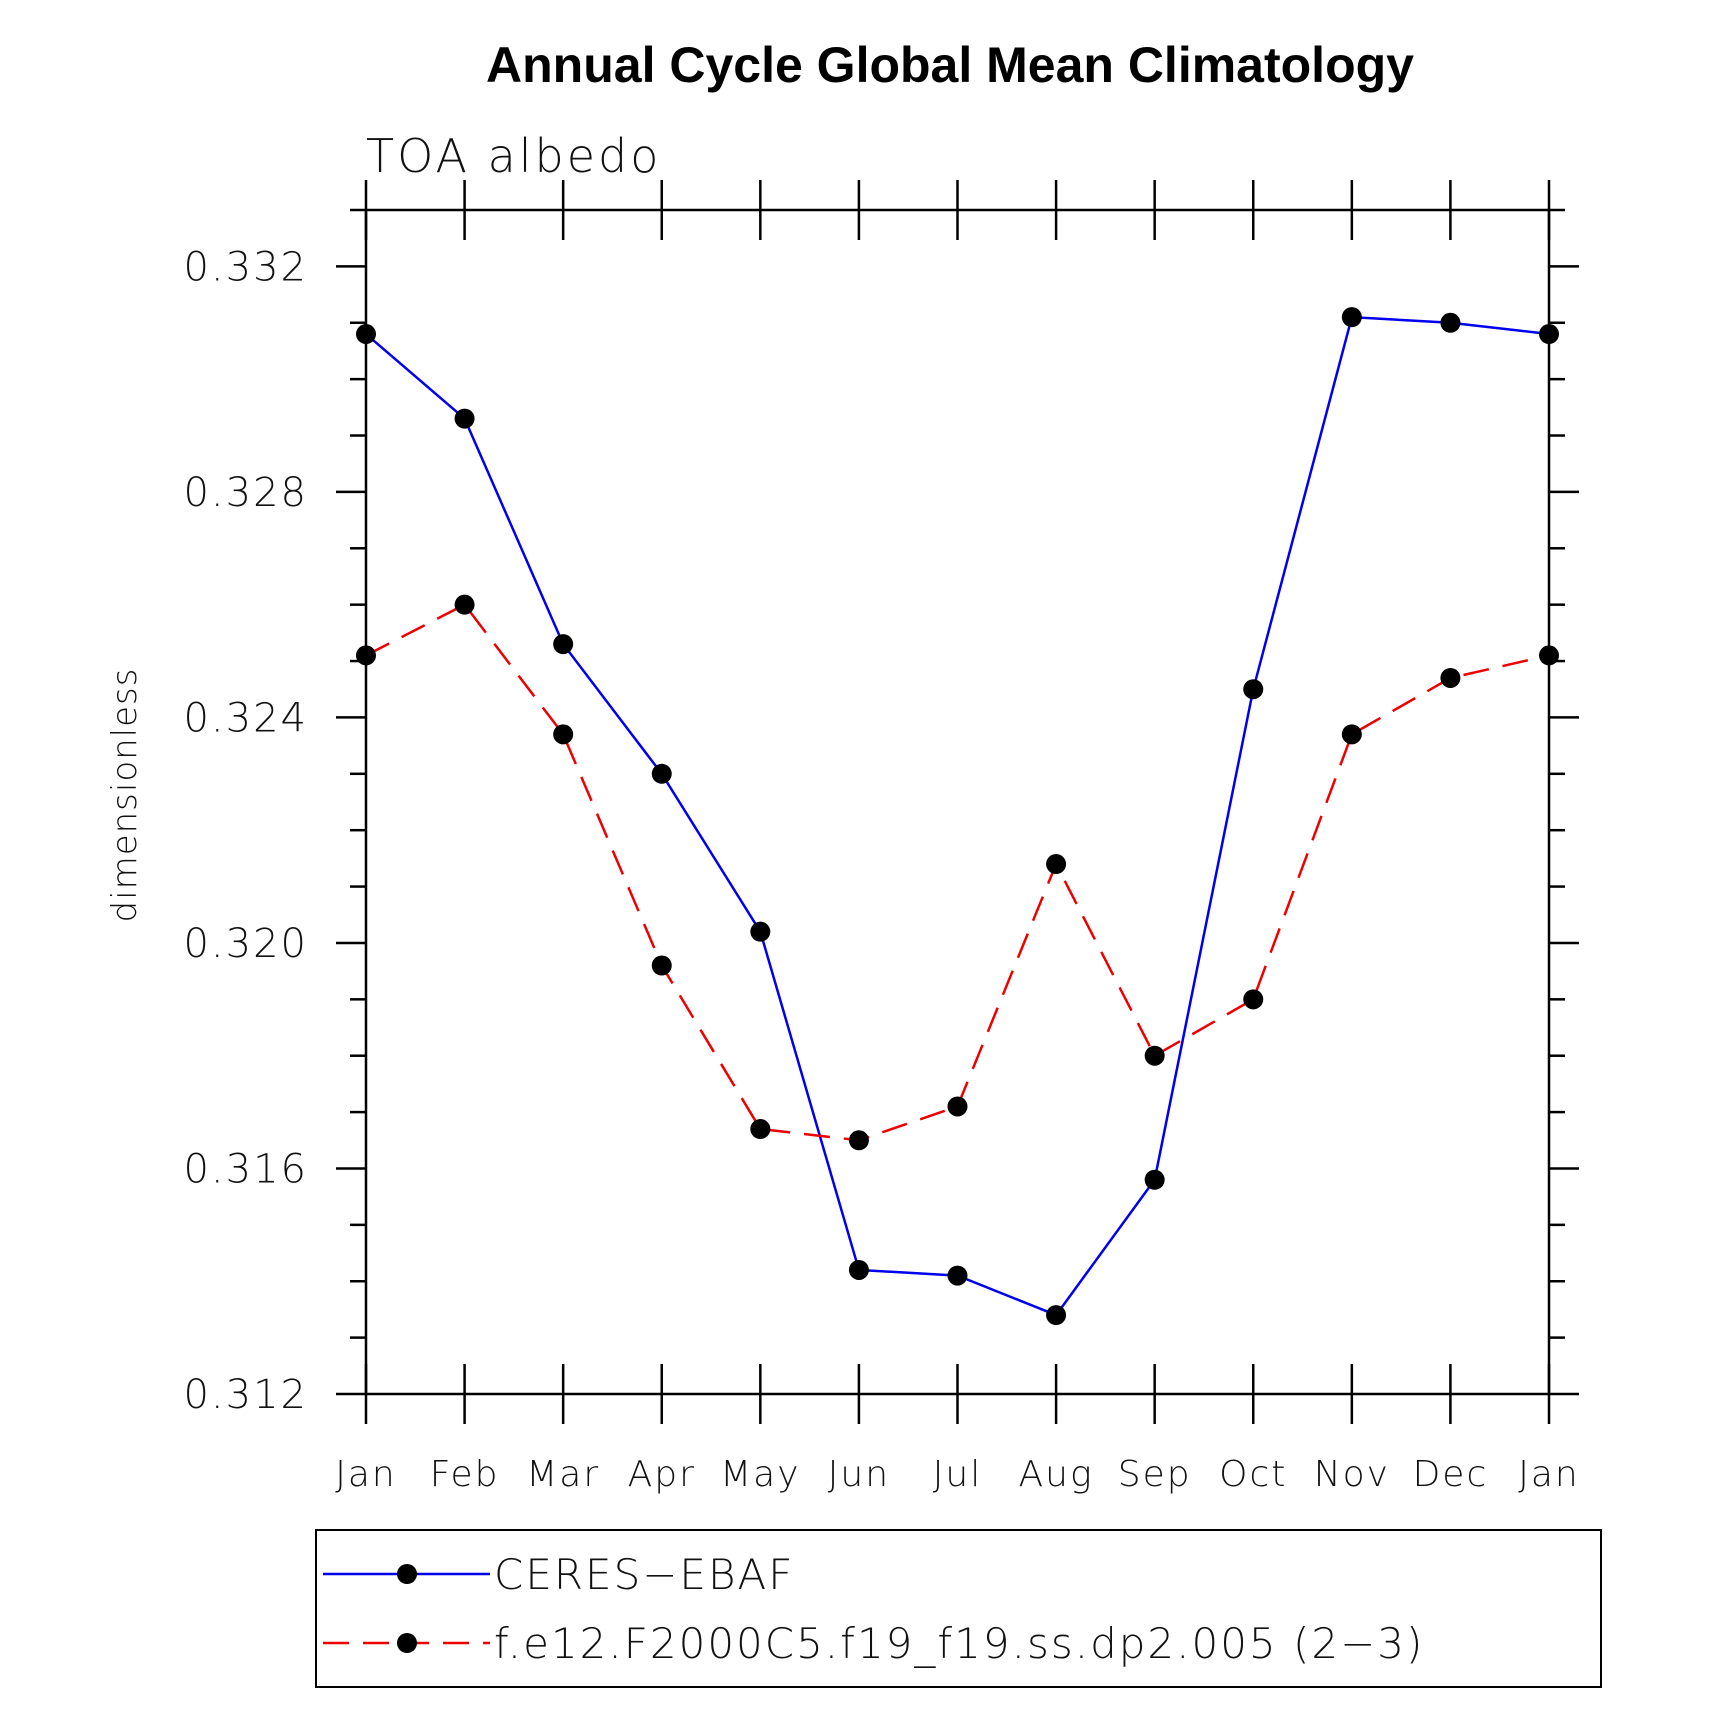  Describe the element at coordinates (1155, 1474) in the screenshot. I see `x-tick-label: Sep` at that location.